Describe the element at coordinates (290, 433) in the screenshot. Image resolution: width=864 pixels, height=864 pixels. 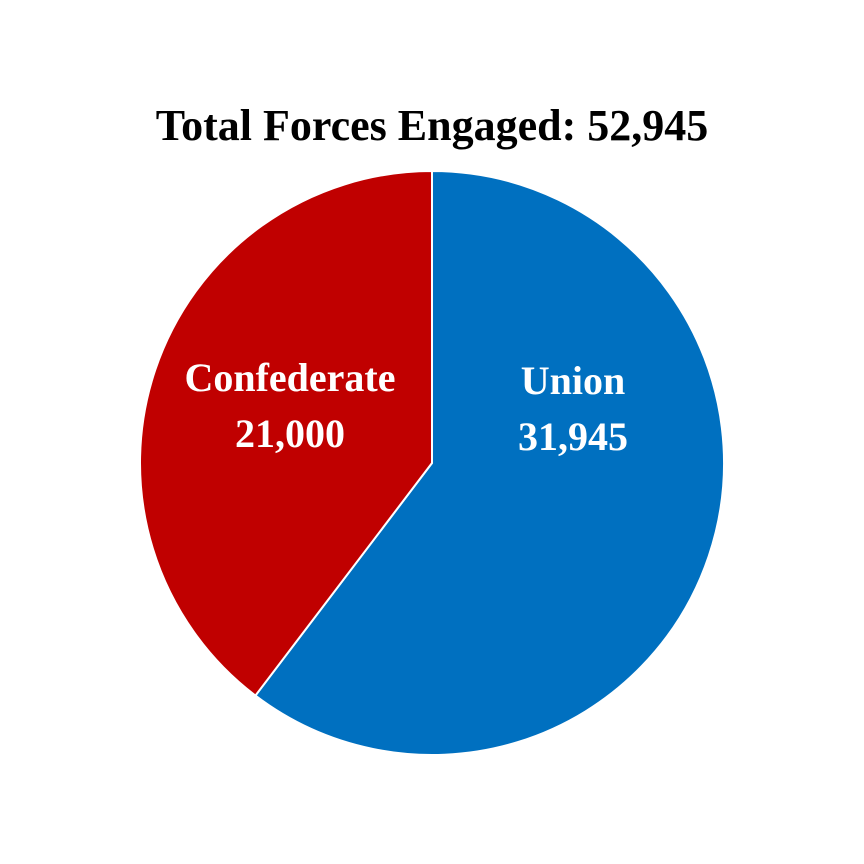
I see `slice-value-label: 21,000` at that location.